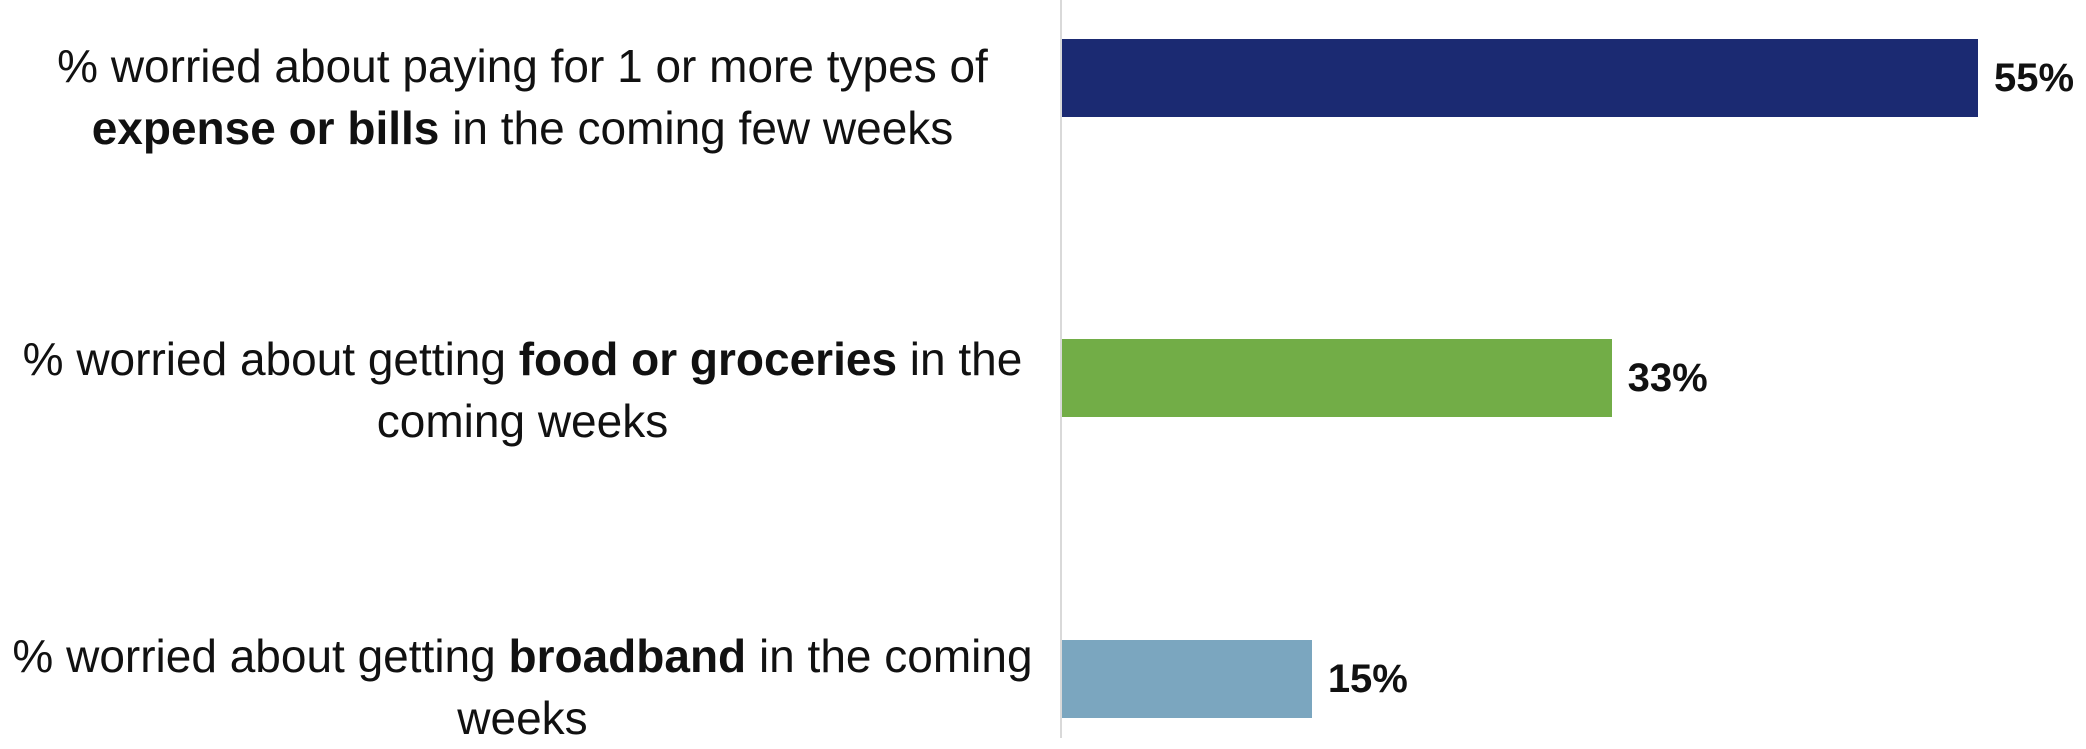 Image resolution: width=2086 pixels, height=749 pixels. Describe the element at coordinates (1667, 378) in the screenshot. I see `value-label-2: 33%` at that location.